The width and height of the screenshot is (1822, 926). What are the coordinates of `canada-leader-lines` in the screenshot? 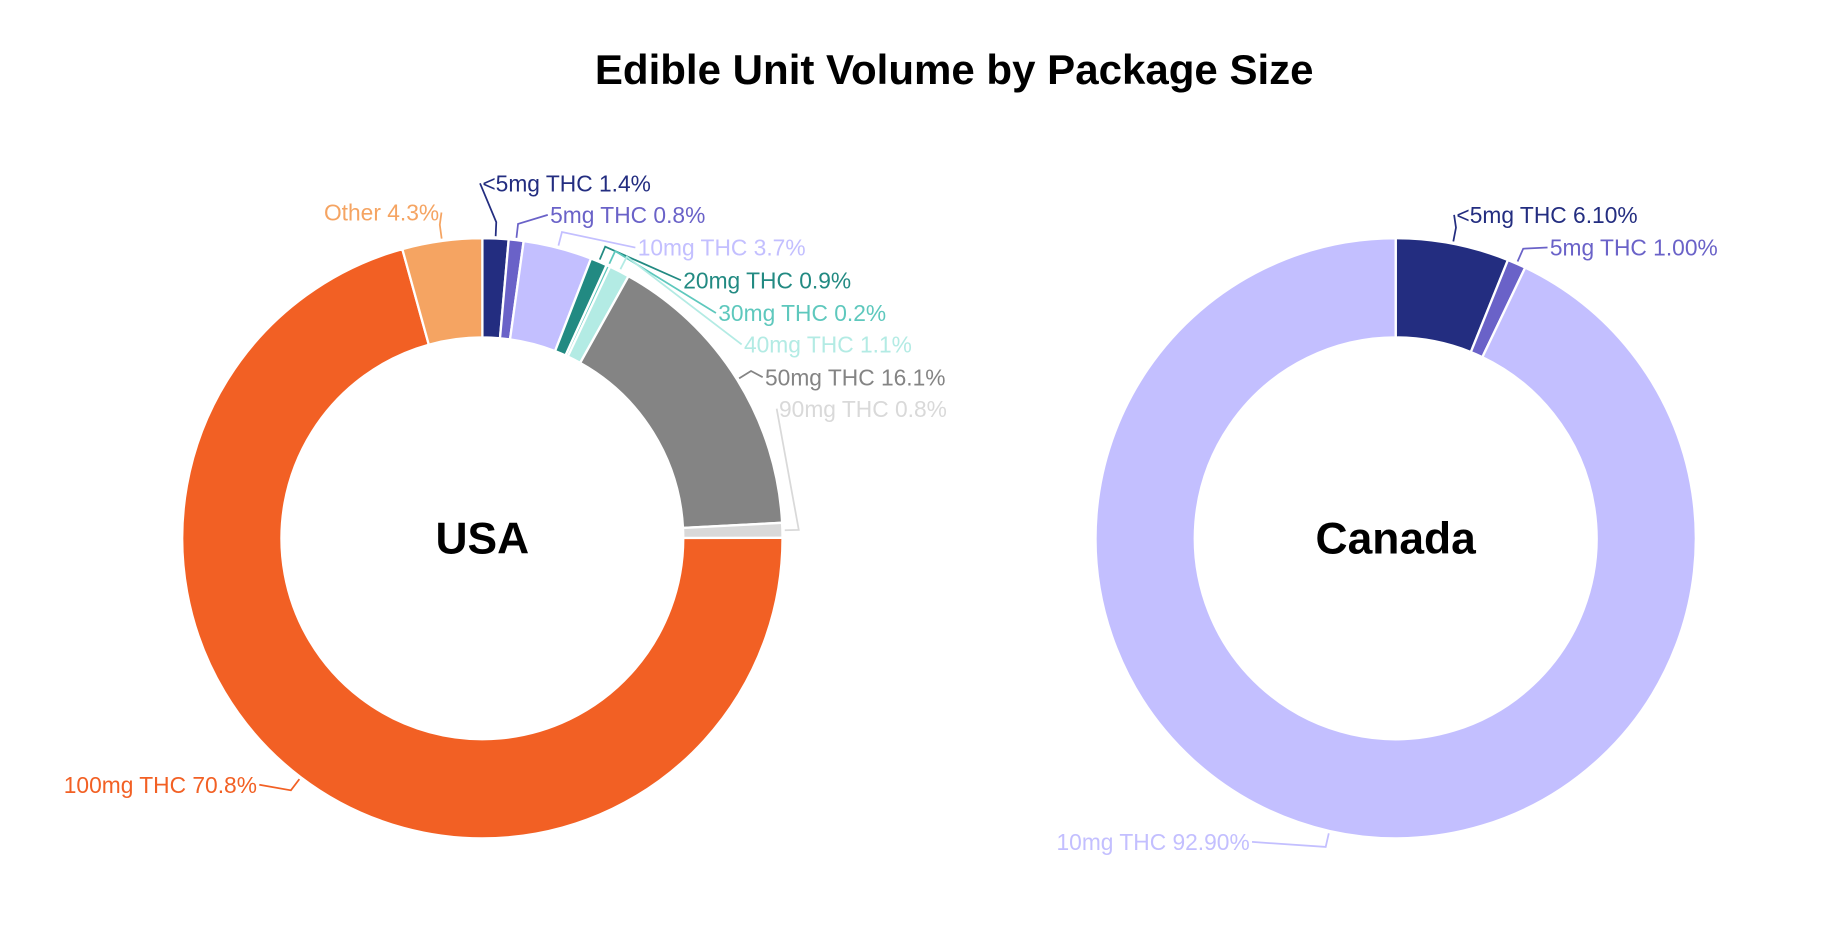 It's located at (1399, 531).